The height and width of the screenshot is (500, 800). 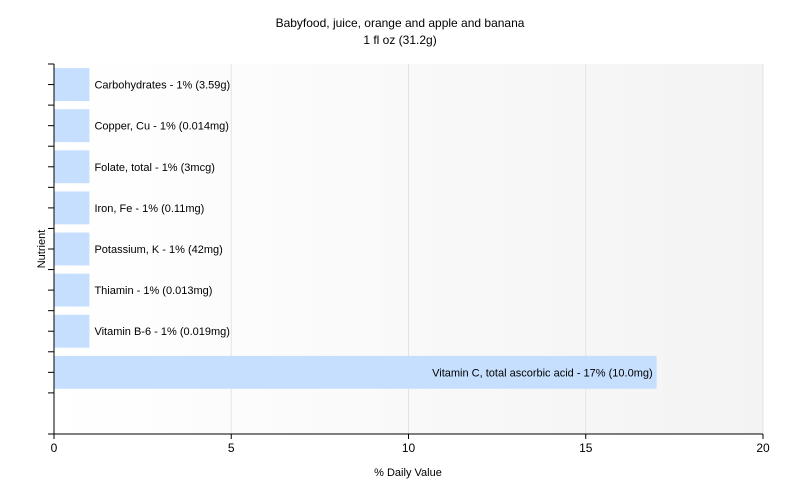 I want to click on bar-label: Potassium, K - 1% (42mg), so click(x=158, y=250).